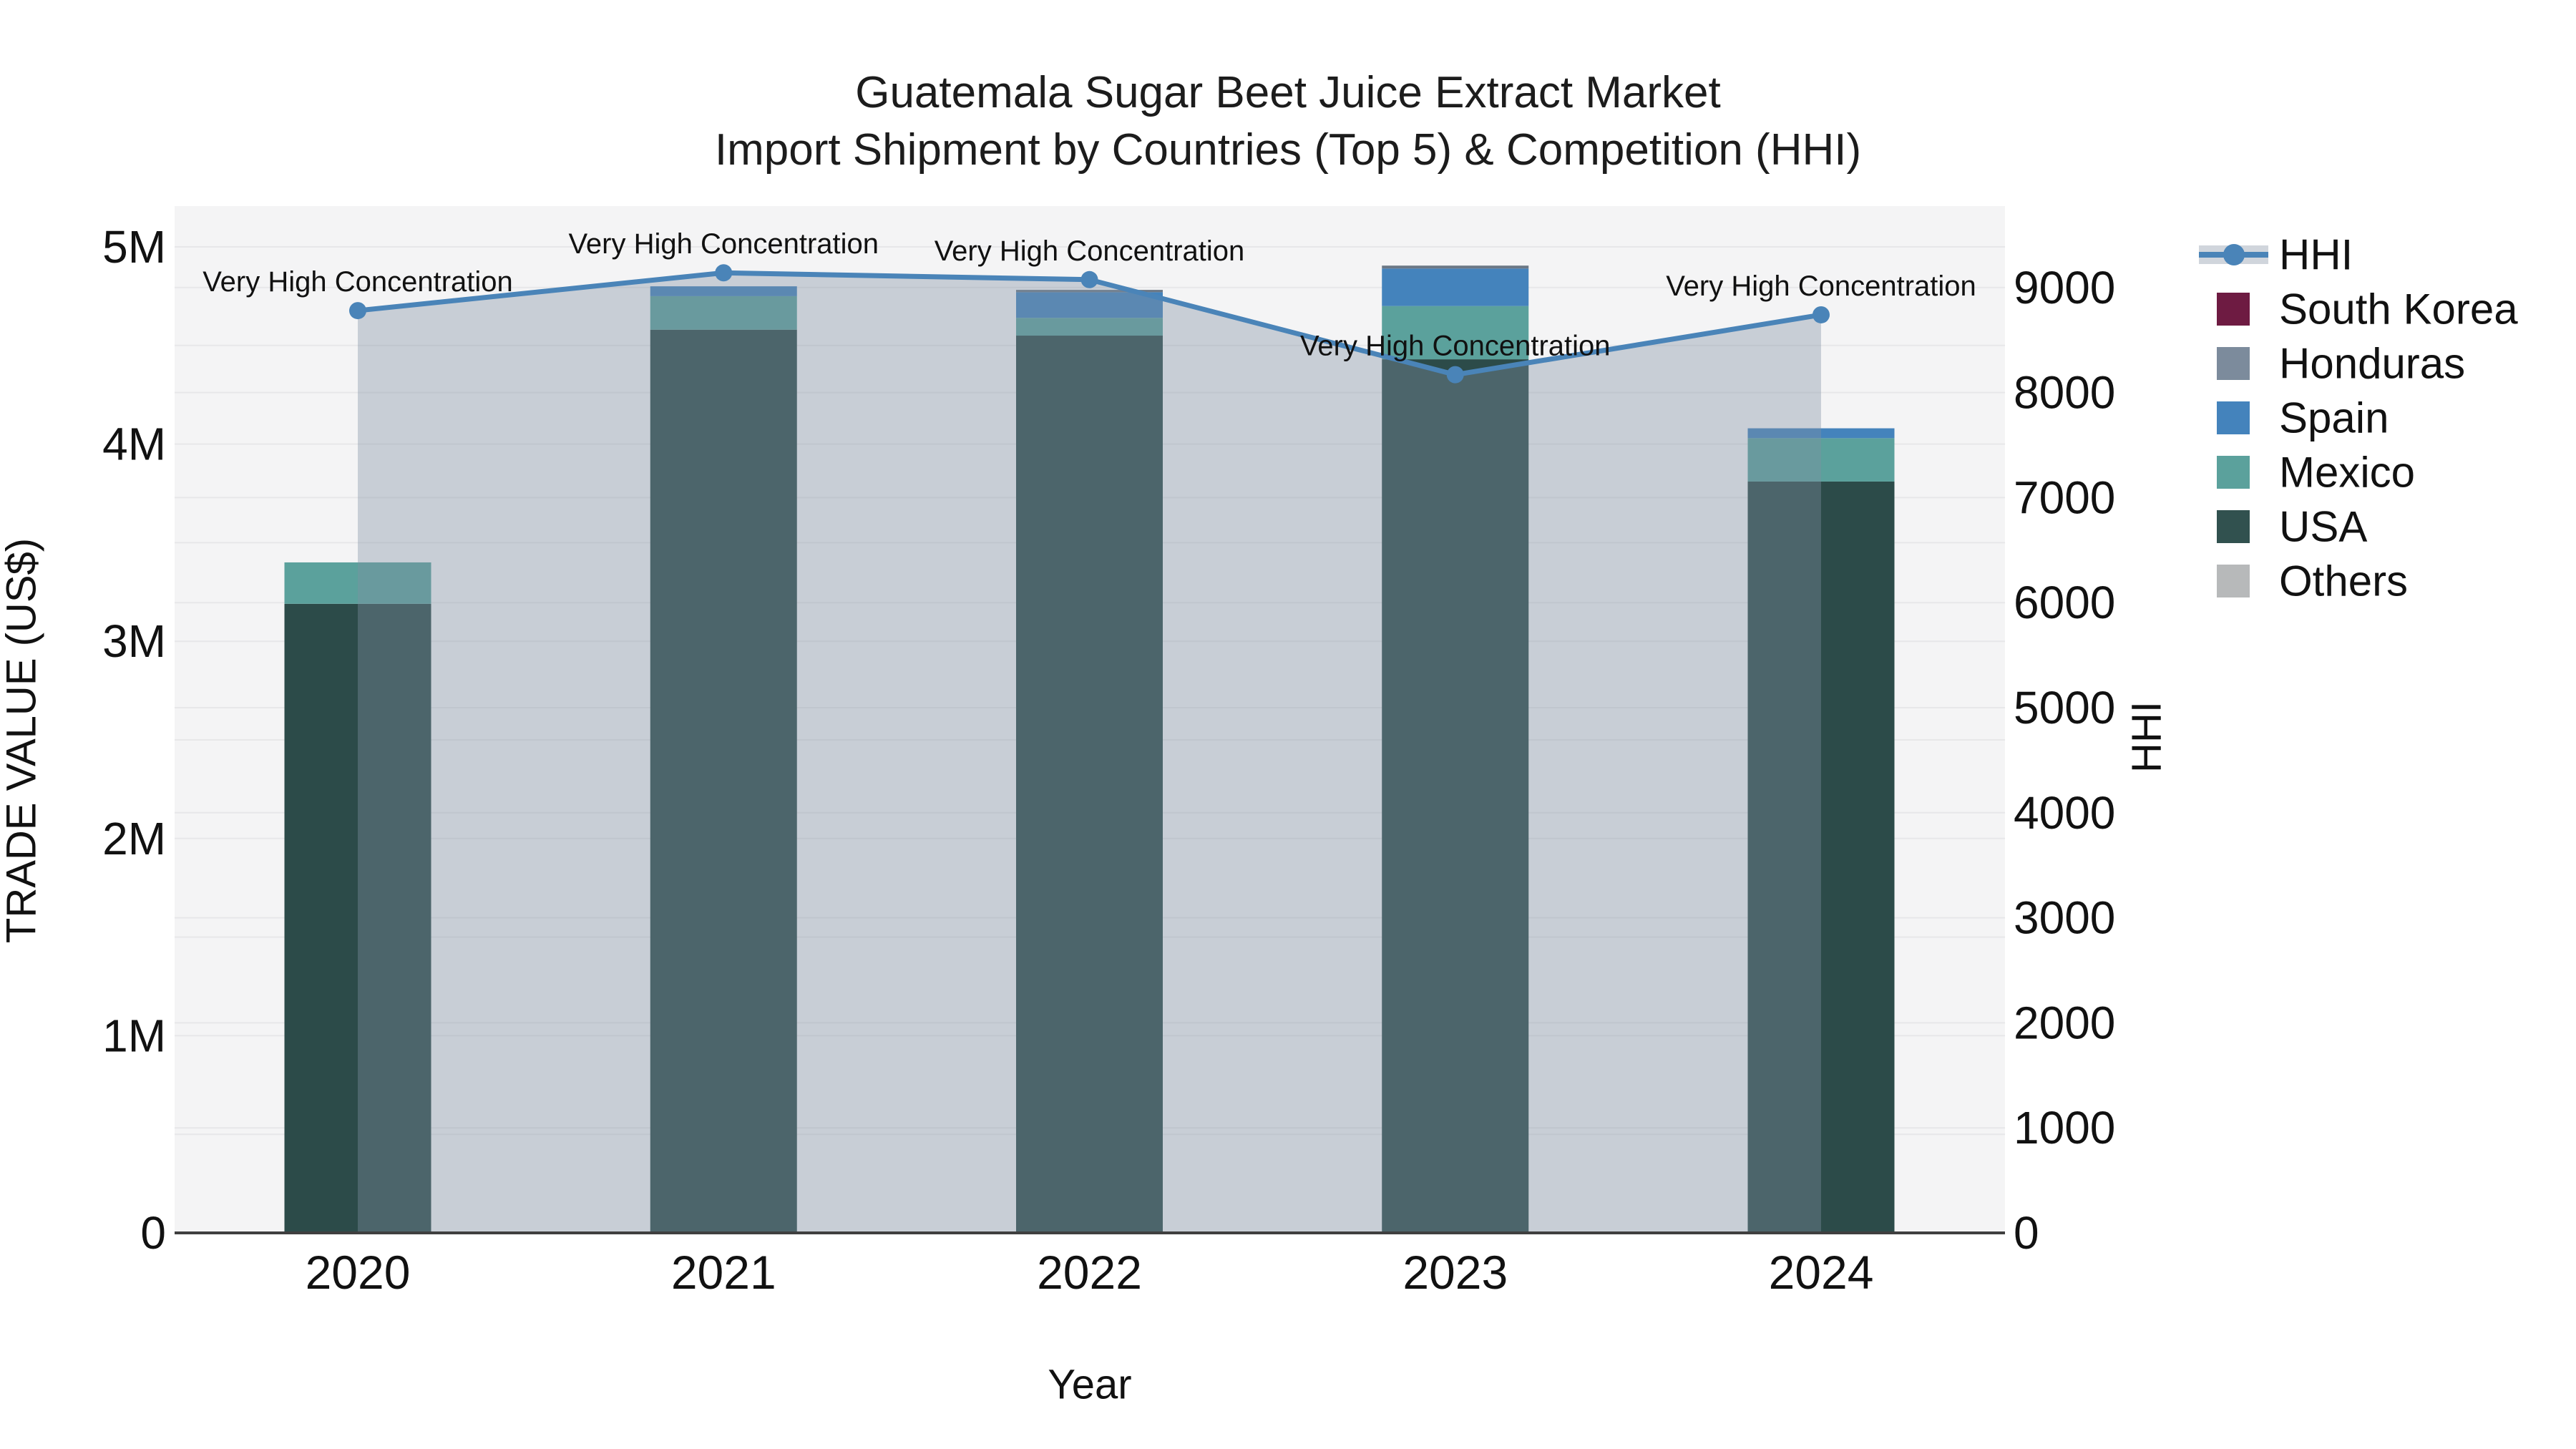  What do you see at coordinates (1089, 327) in the screenshot?
I see `bar-segment-mexico-2022` at bounding box center [1089, 327].